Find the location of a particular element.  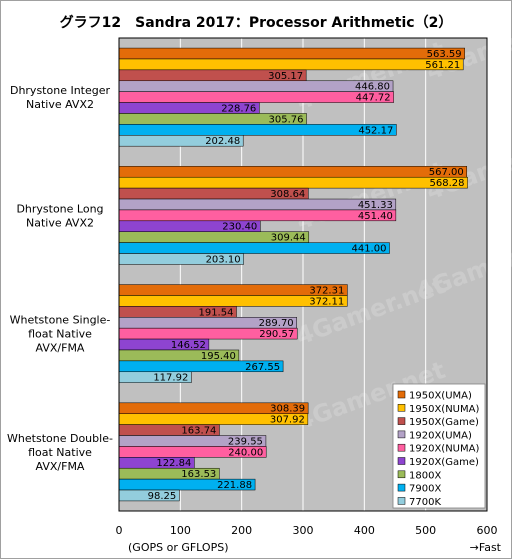

x-tick-label: 500 is located at coordinates (425, 530).